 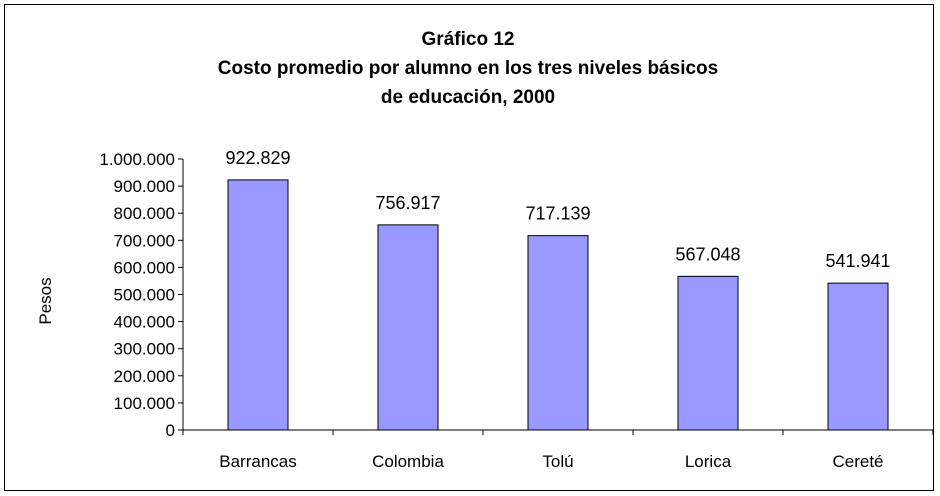 I want to click on x-category-label: Colombia, so click(x=408, y=461).